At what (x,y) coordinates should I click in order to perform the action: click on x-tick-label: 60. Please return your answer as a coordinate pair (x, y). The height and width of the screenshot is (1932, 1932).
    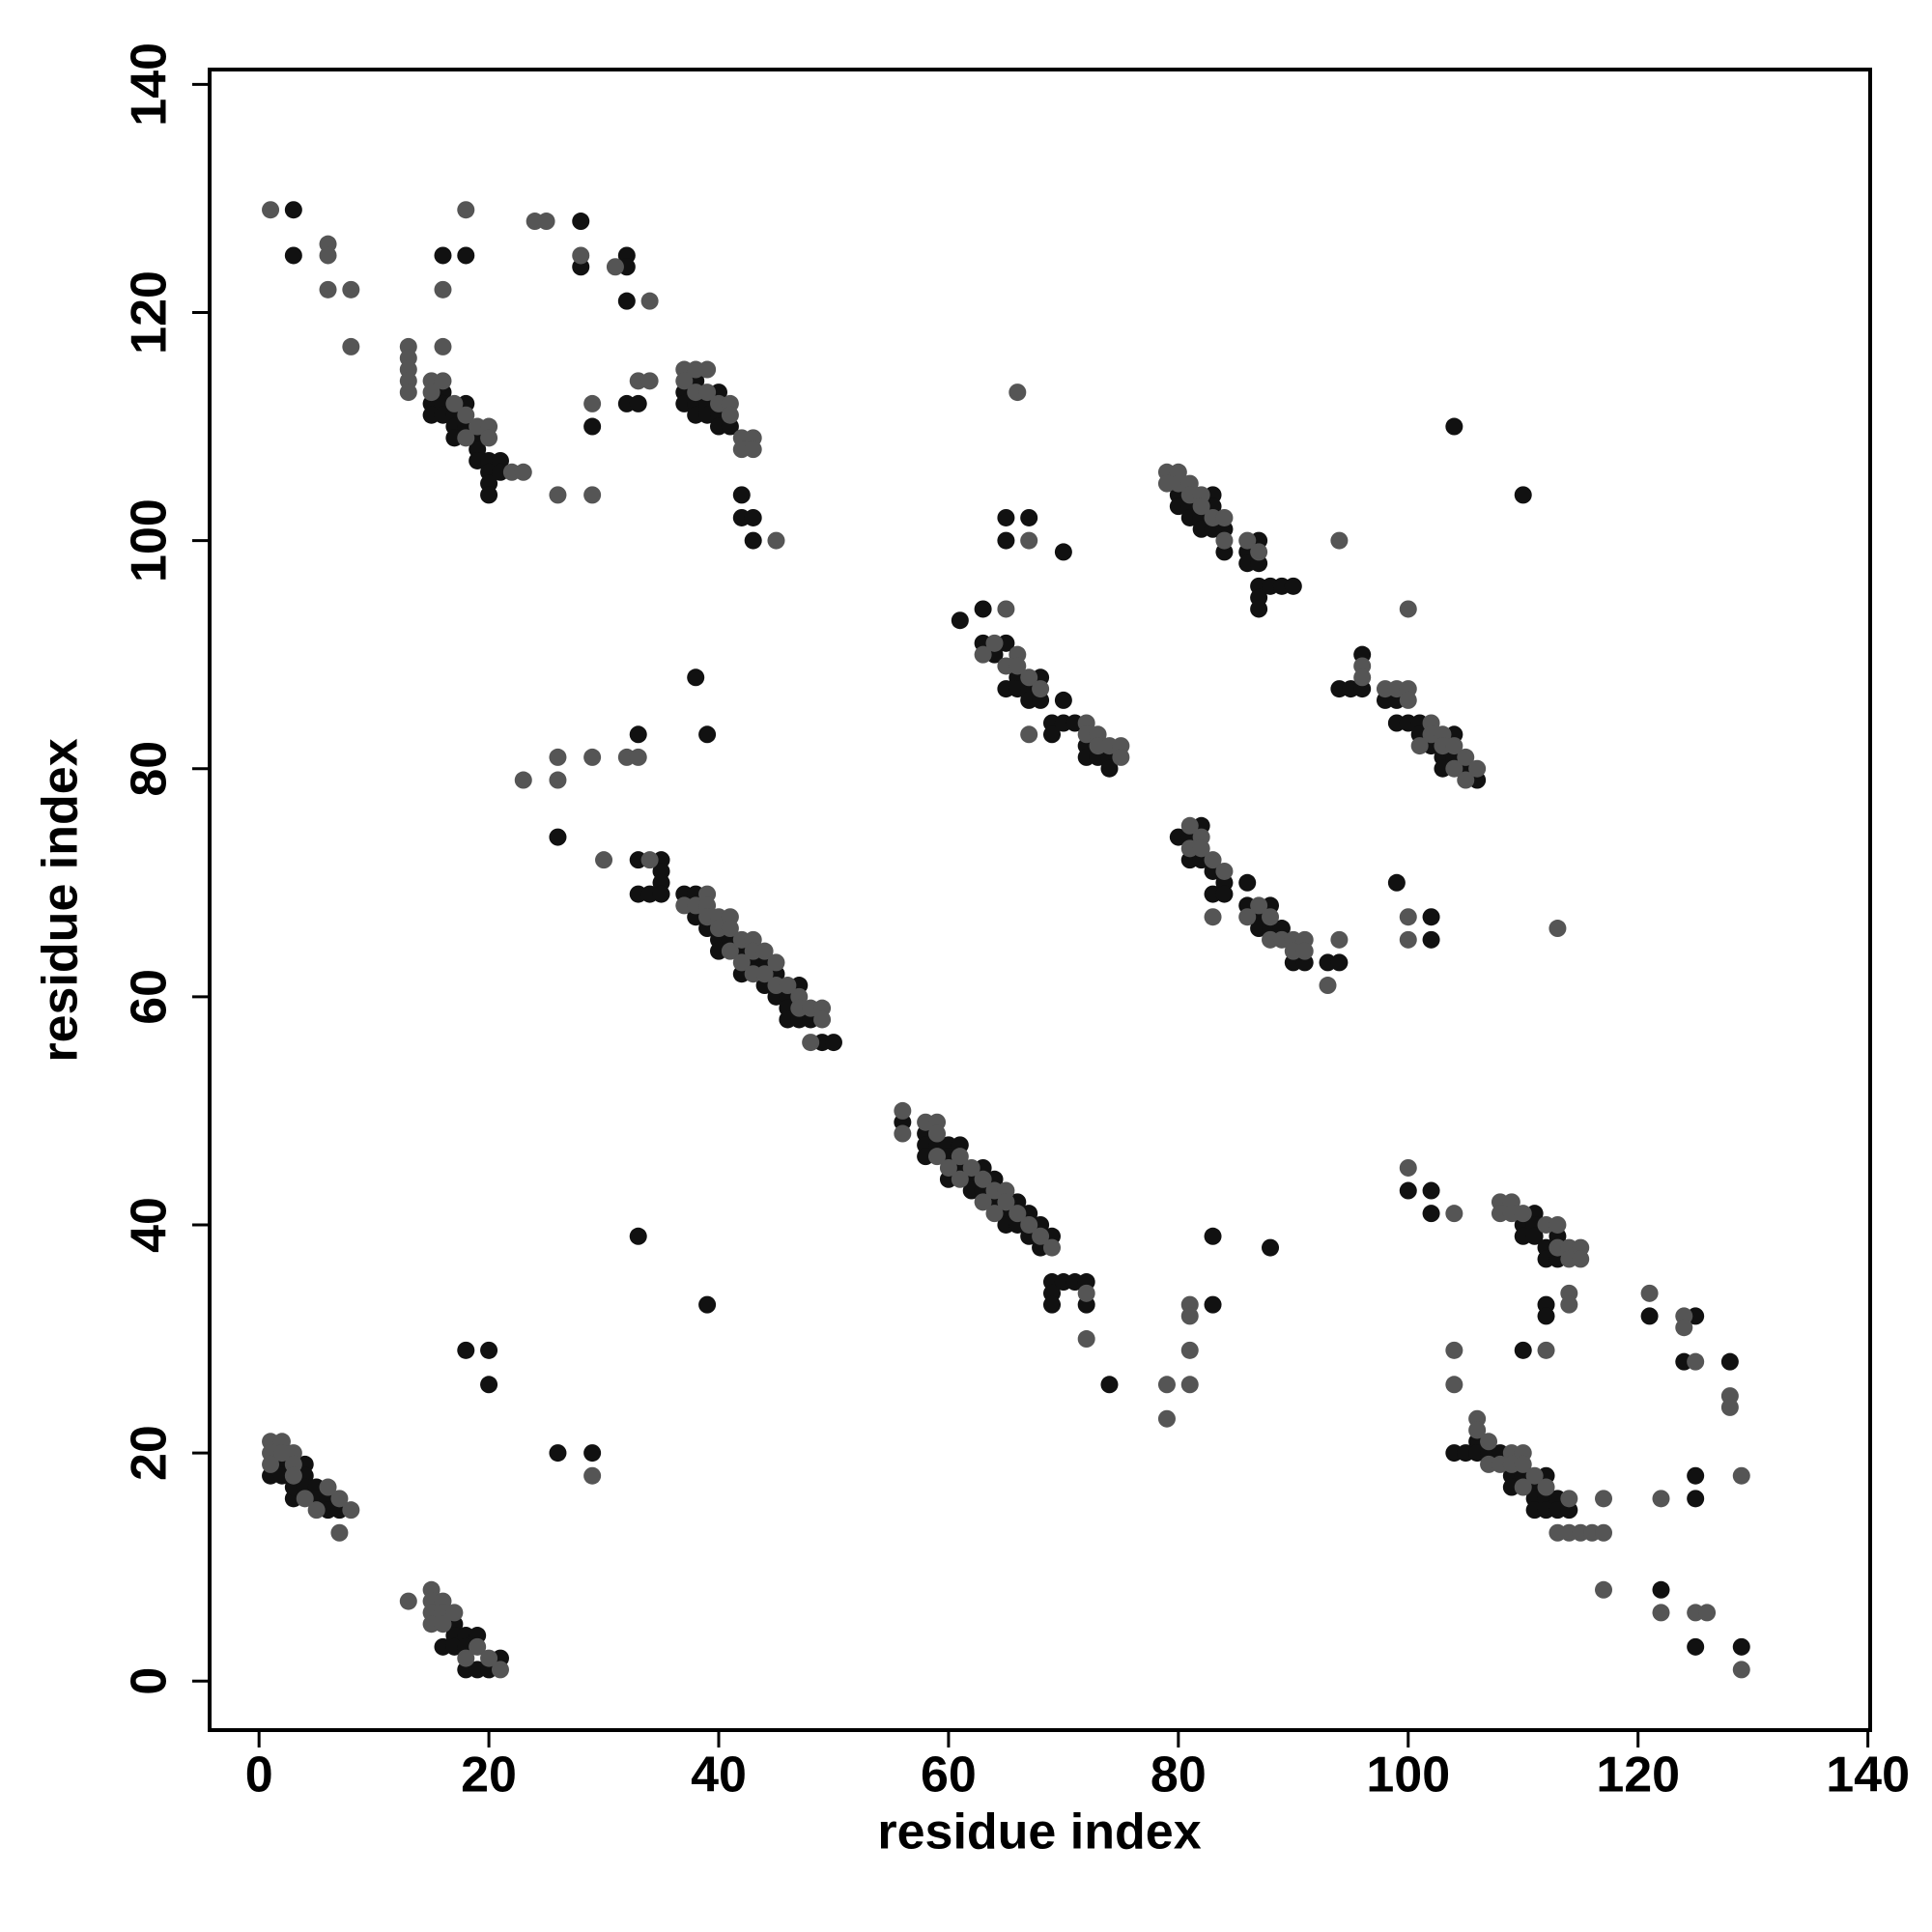
    Looking at the image, I should click on (949, 1775).